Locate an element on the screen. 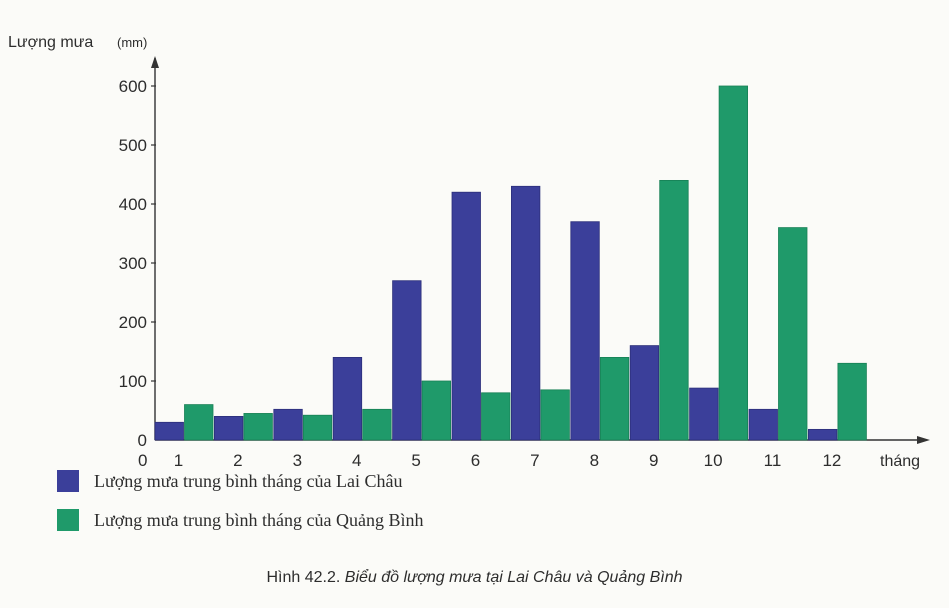 This screenshot has width=949, height=608. x-tick-label: 7 is located at coordinates (534, 460).